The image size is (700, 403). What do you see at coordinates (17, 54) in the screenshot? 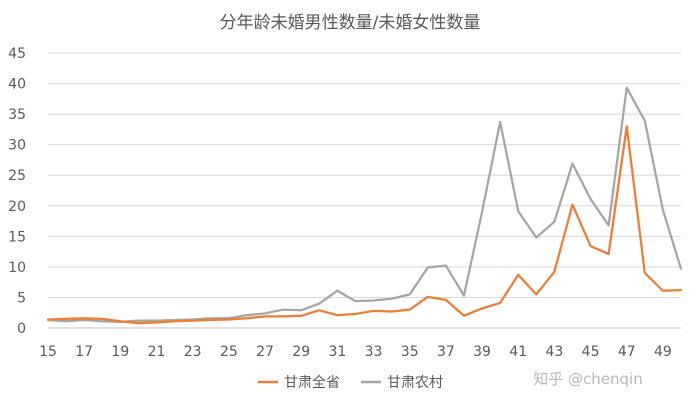
I see `y-tick-label: 45` at bounding box center [17, 54].